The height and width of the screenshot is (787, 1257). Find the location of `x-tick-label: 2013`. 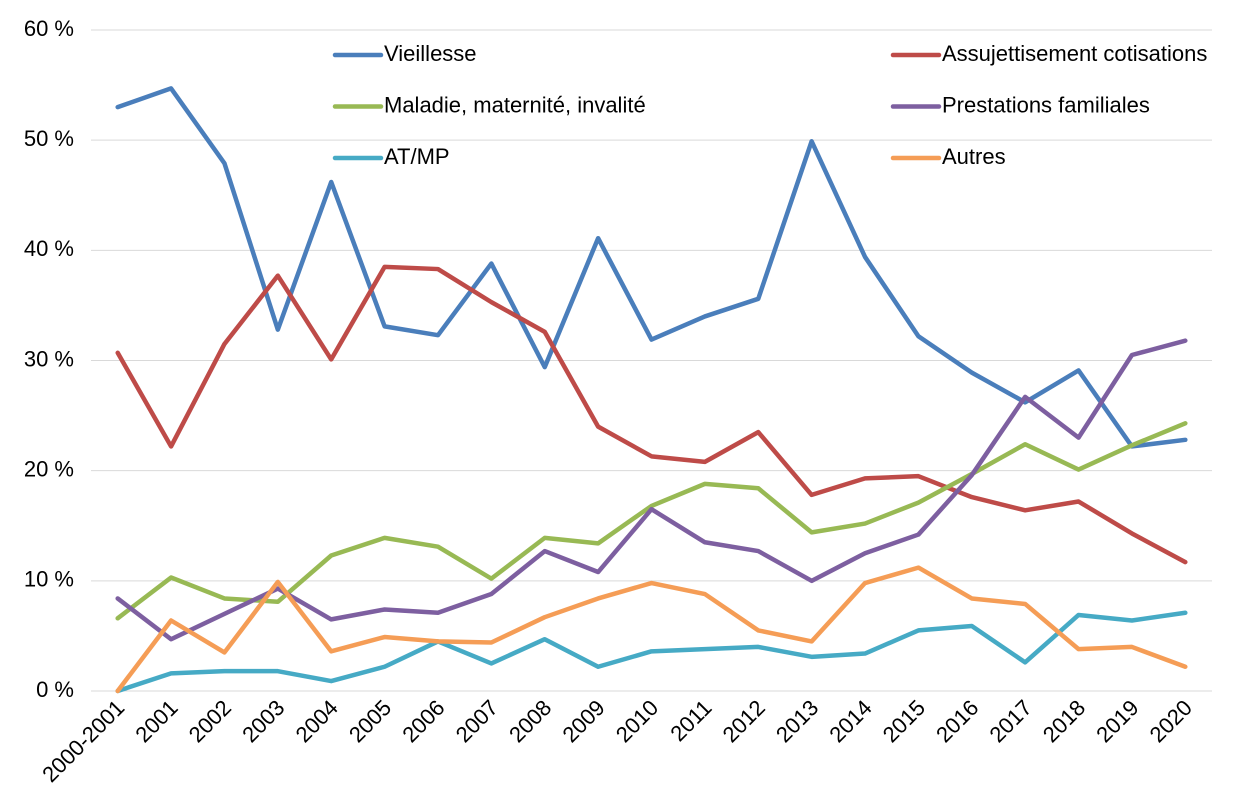

x-tick-label: 2013 is located at coordinates (797, 721).